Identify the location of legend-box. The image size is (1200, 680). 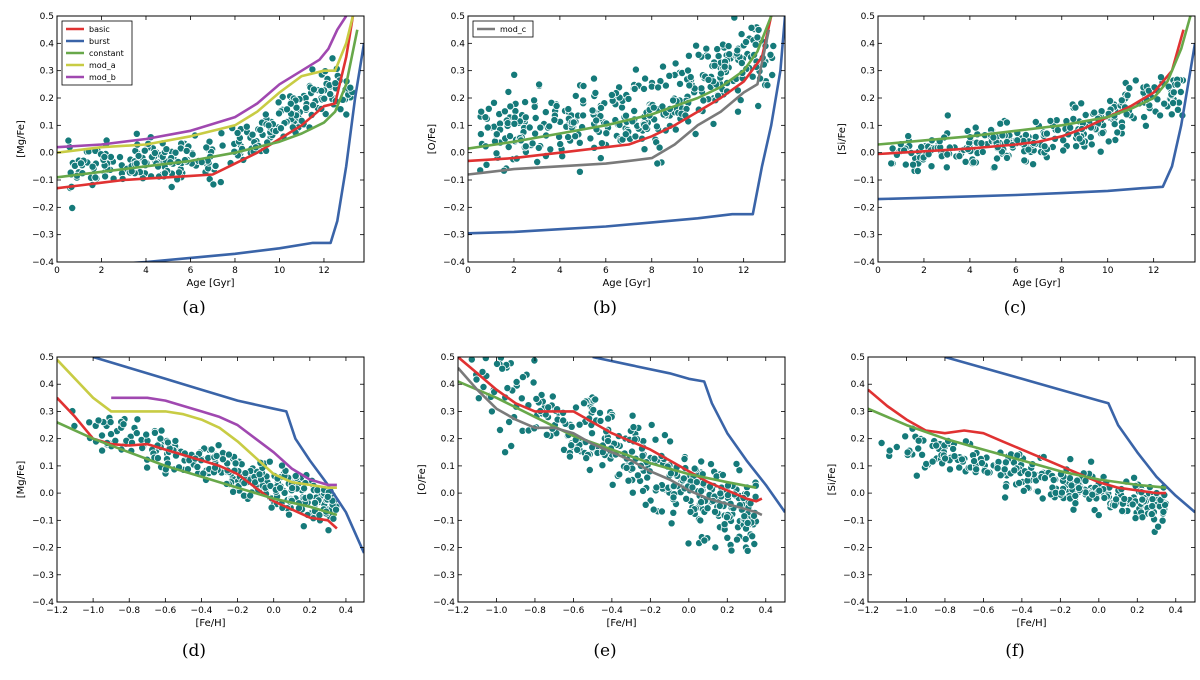
(503, 29).